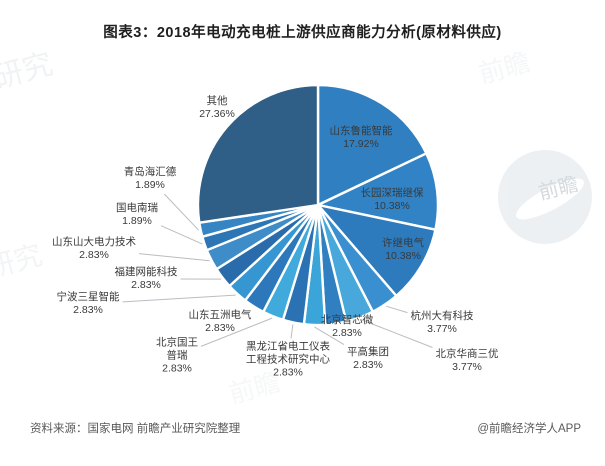 The image size is (605, 466). Describe the element at coordinates (135, 429) in the screenshot. I see `source-note: 资料来源：国家电网 前瞻产业研究院整理` at that location.